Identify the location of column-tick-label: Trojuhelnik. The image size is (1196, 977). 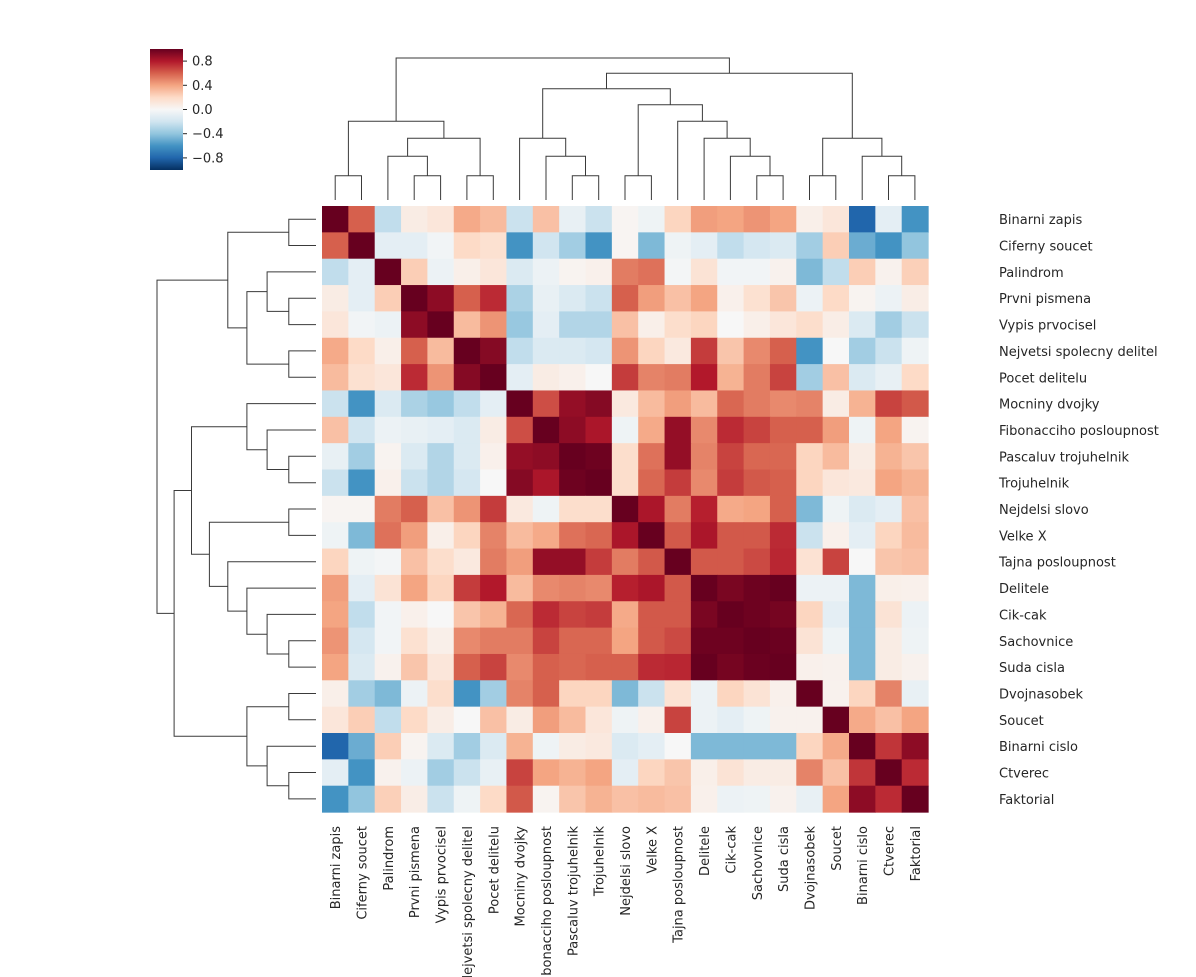
(600, 862).